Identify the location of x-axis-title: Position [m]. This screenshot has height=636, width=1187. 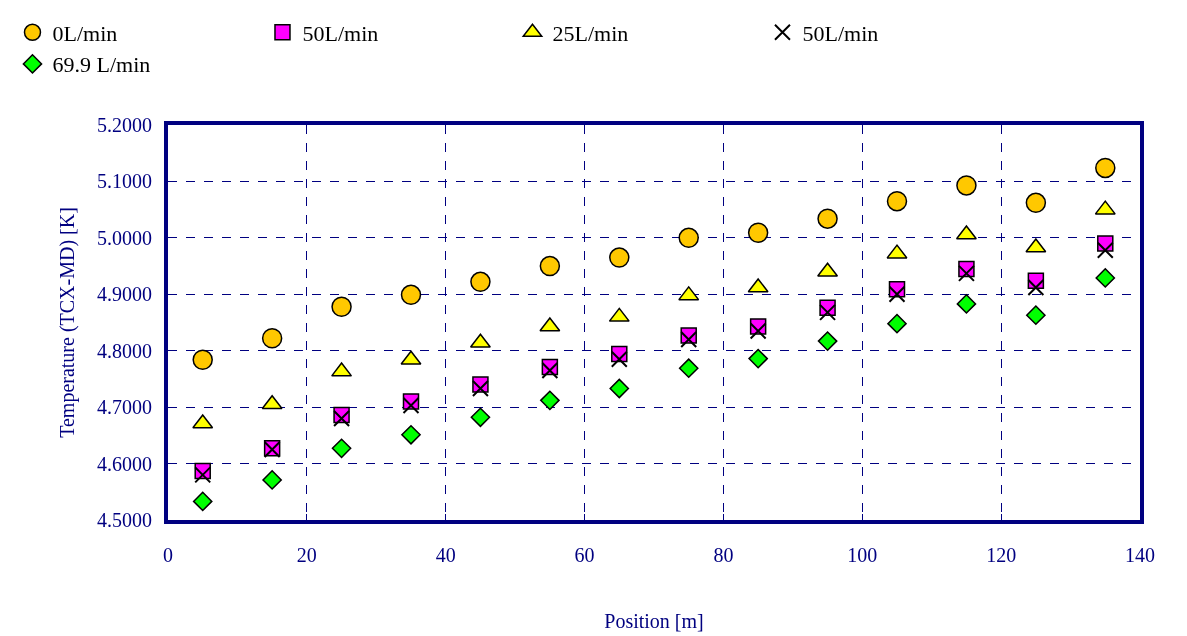
(654, 621).